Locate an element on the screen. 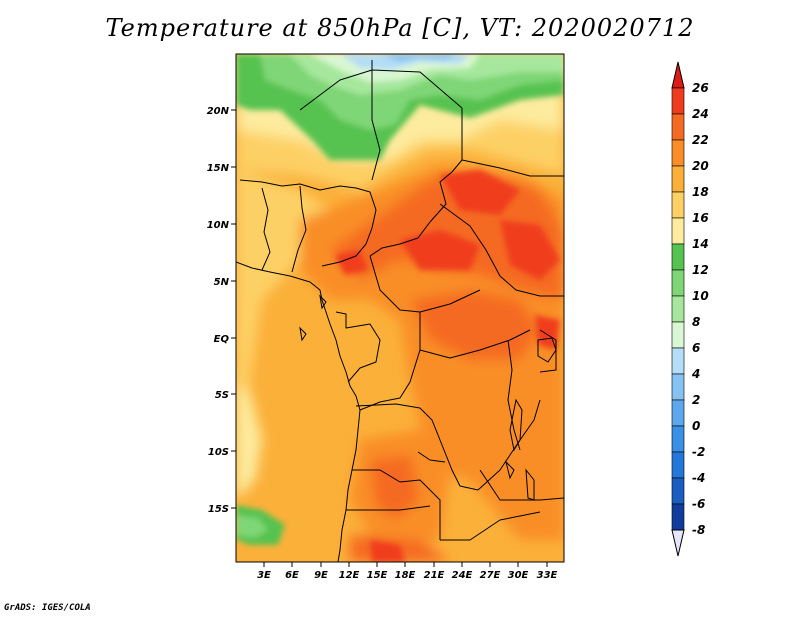 The width and height of the screenshot is (800, 618). colorbar-label: -8 is located at coordinates (698, 530).